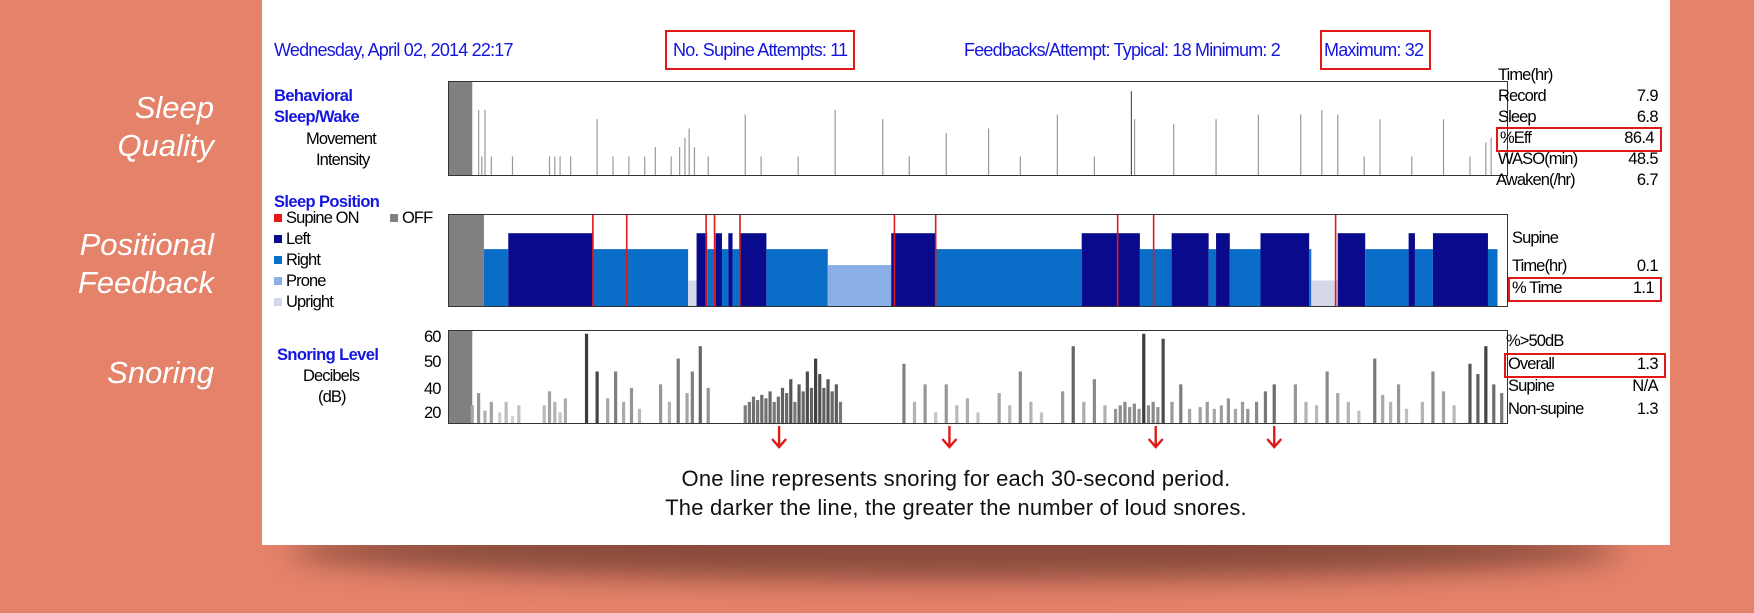  I want to click on legend-label: Upright, so click(310, 302).